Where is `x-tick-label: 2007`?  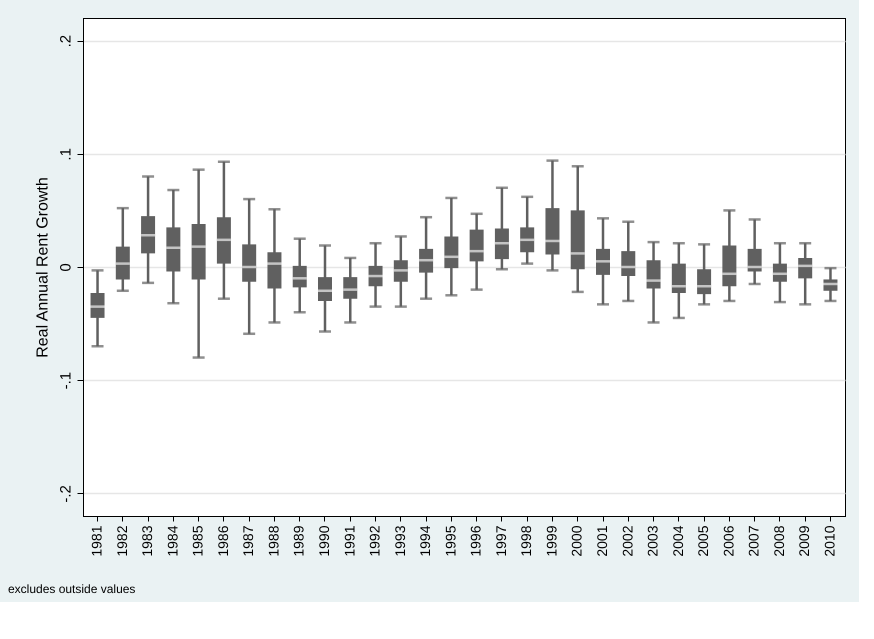 x-tick-label: 2007 is located at coordinates (754, 541).